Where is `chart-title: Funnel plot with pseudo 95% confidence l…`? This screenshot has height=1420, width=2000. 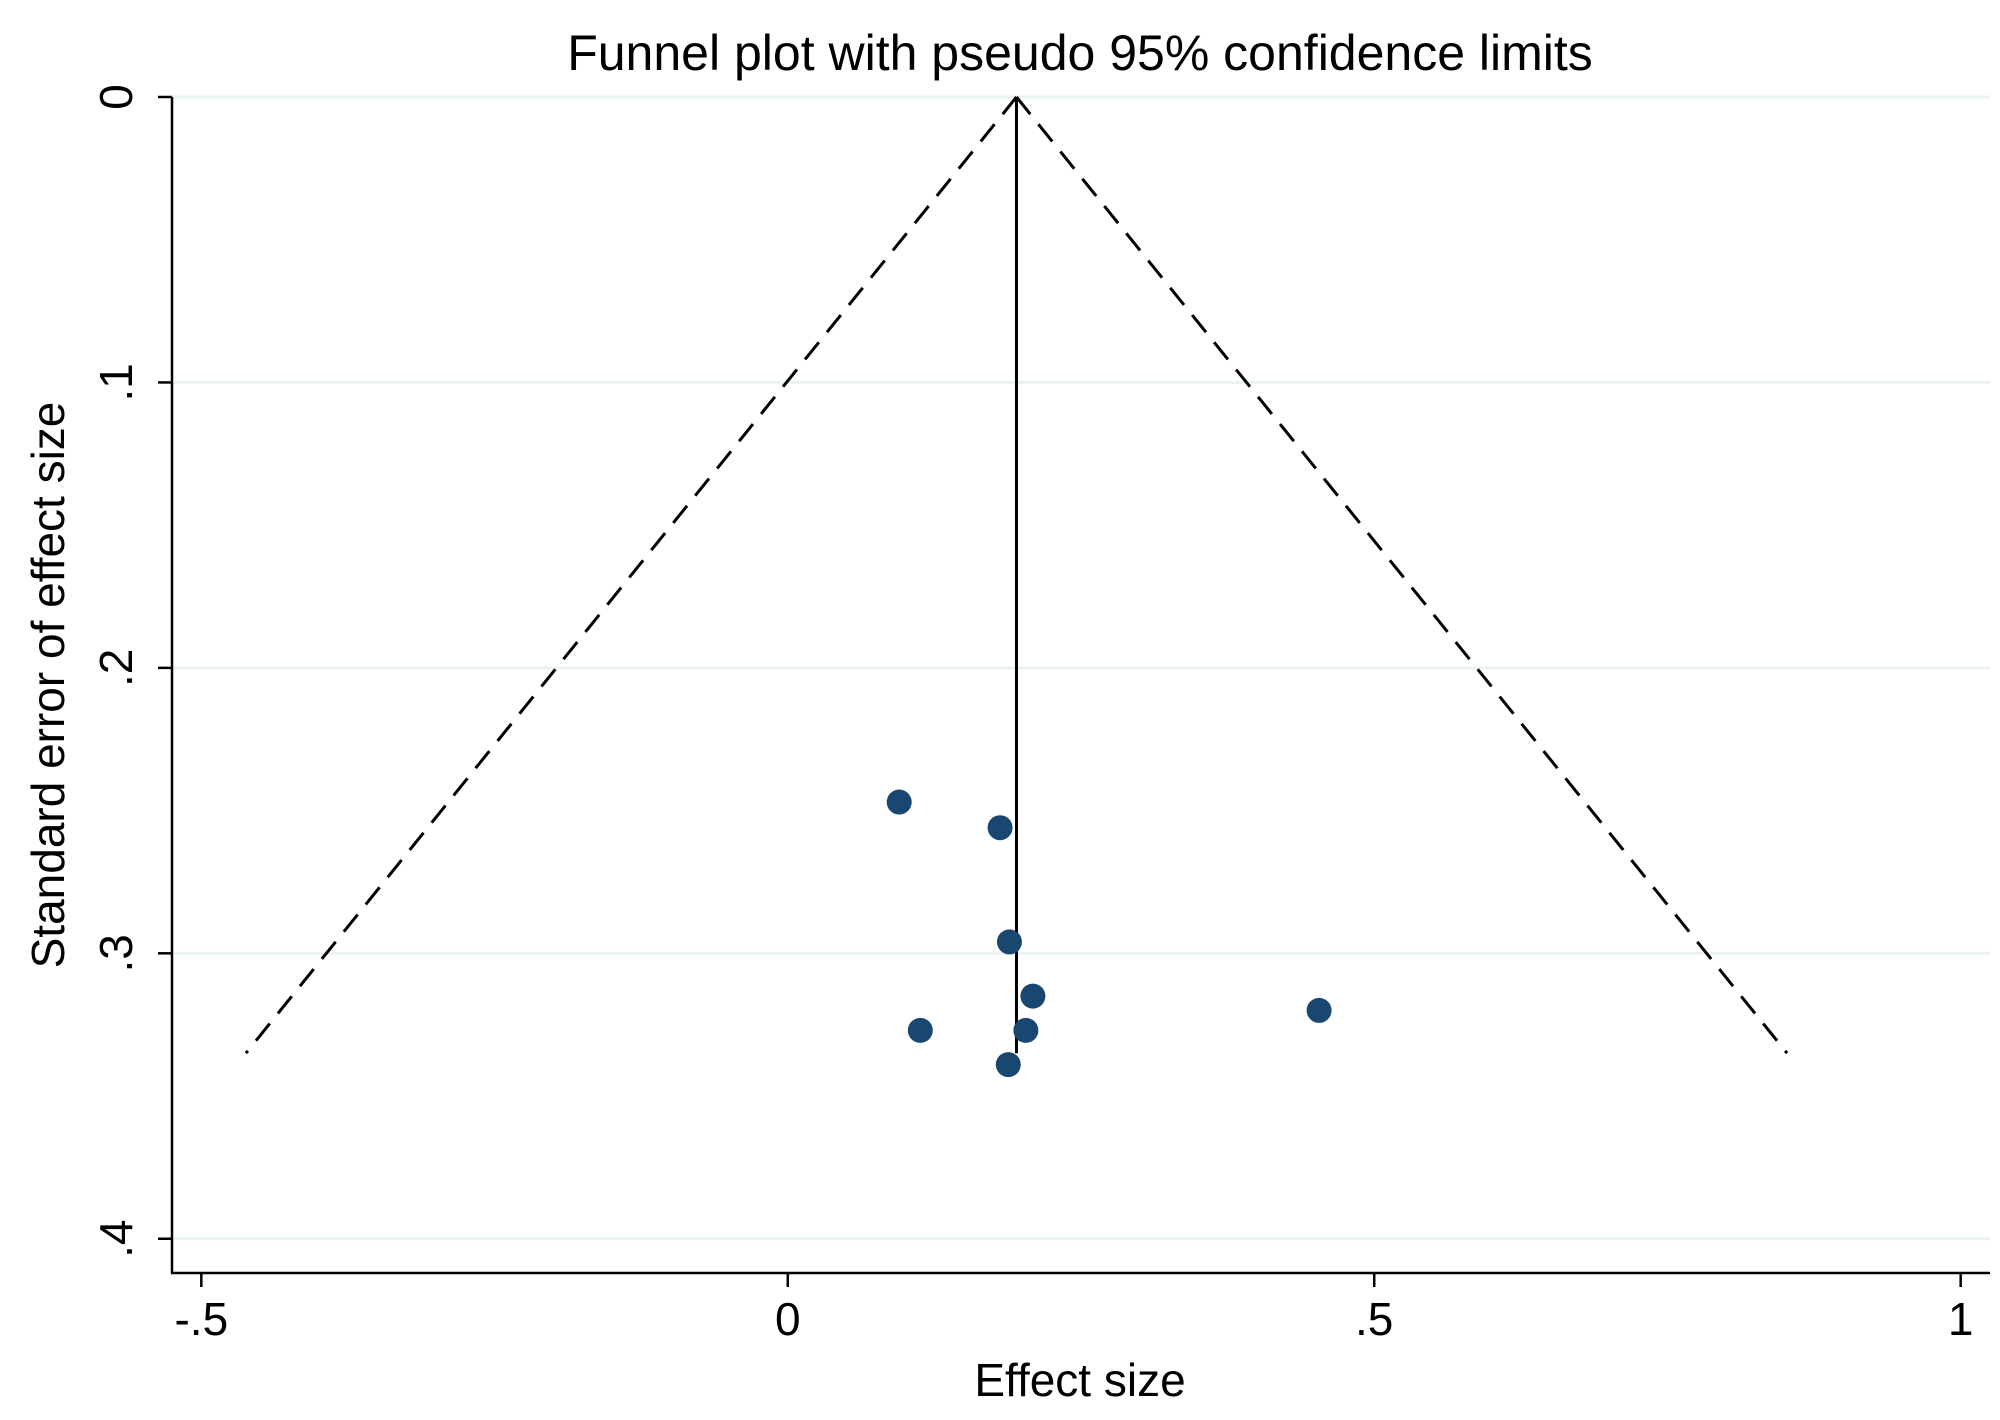
chart-title: Funnel plot with pseudo 95% confidence l… is located at coordinates (1080, 53).